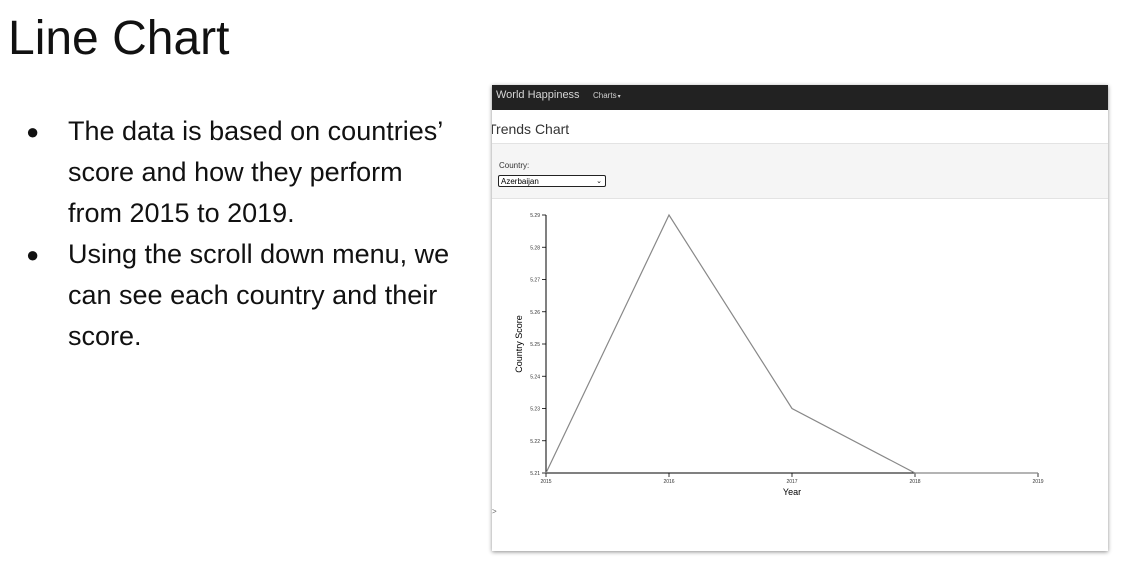 This screenshot has height=576, width=1127. Describe the element at coordinates (535, 474) in the screenshot. I see `y-tick-label: 5.21` at that location.